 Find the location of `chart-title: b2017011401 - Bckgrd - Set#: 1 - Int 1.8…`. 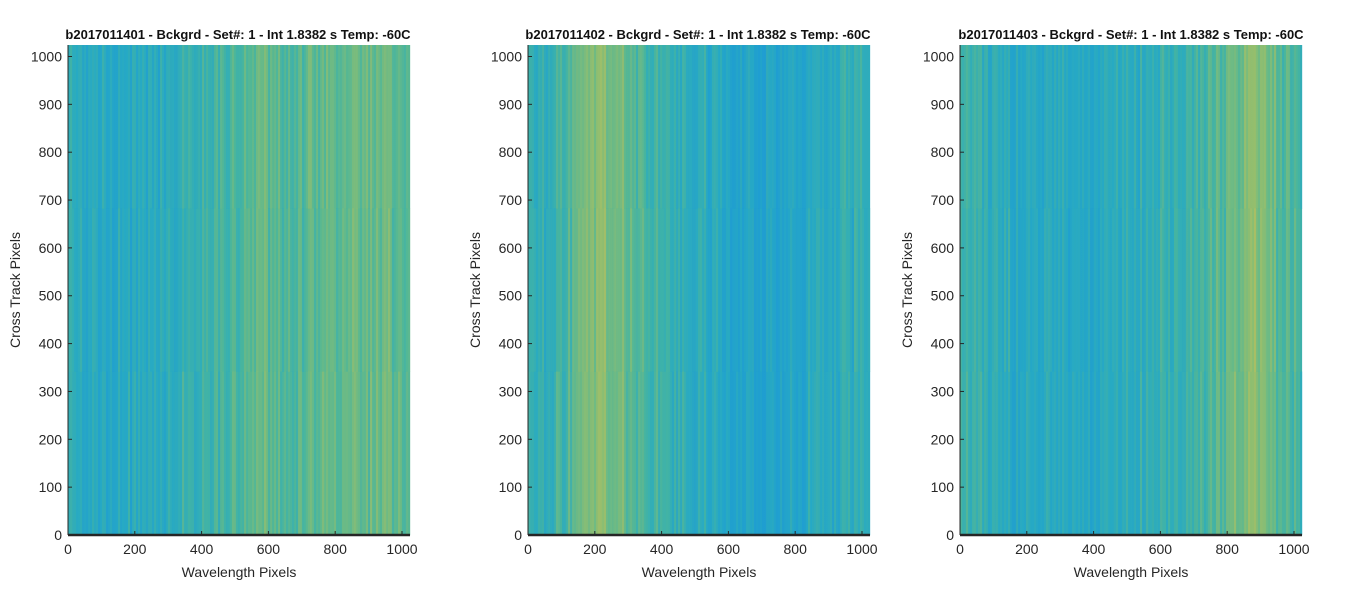

chart-title: b2017011401 - Bckgrd - Set#: 1 - Int 1.8… is located at coordinates (238, 34).